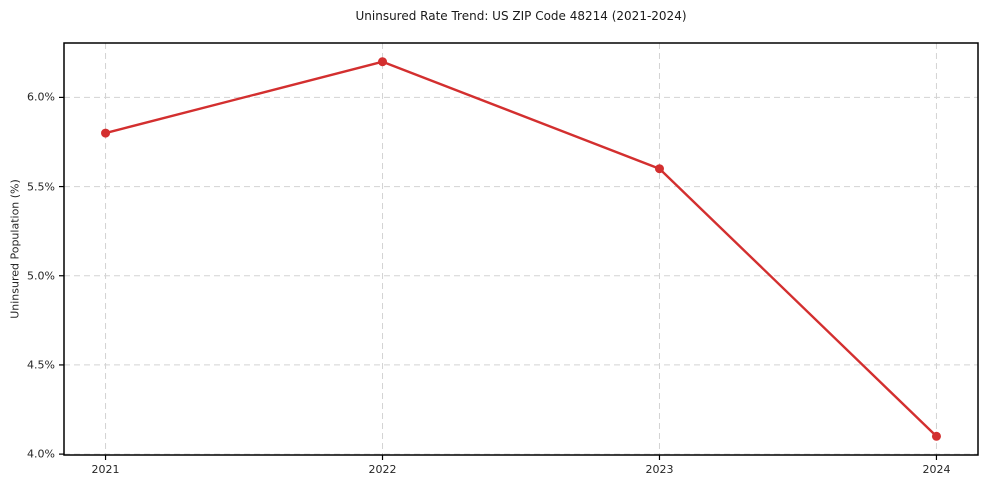 This screenshot has height=490, width=989. What do you see at coordinates (41, 365) in the screenshot?
I see `y-tick-label: 4.5%` at bounding box center [41, 365].